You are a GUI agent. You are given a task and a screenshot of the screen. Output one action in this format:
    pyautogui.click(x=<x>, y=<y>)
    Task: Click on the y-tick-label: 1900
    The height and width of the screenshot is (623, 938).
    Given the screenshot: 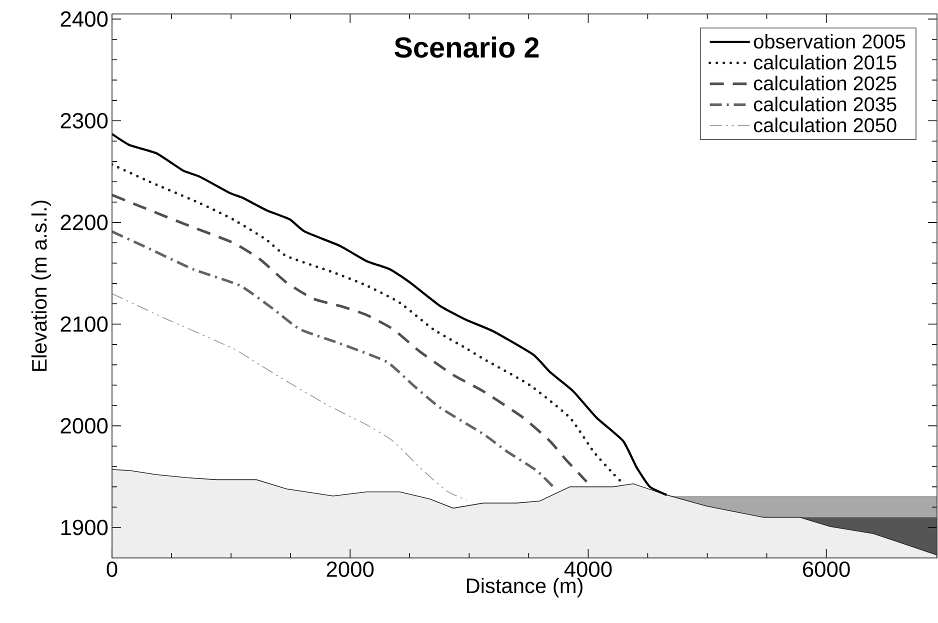 What is the action you would take?
    pyautogui.click(x=84, y=528)
    